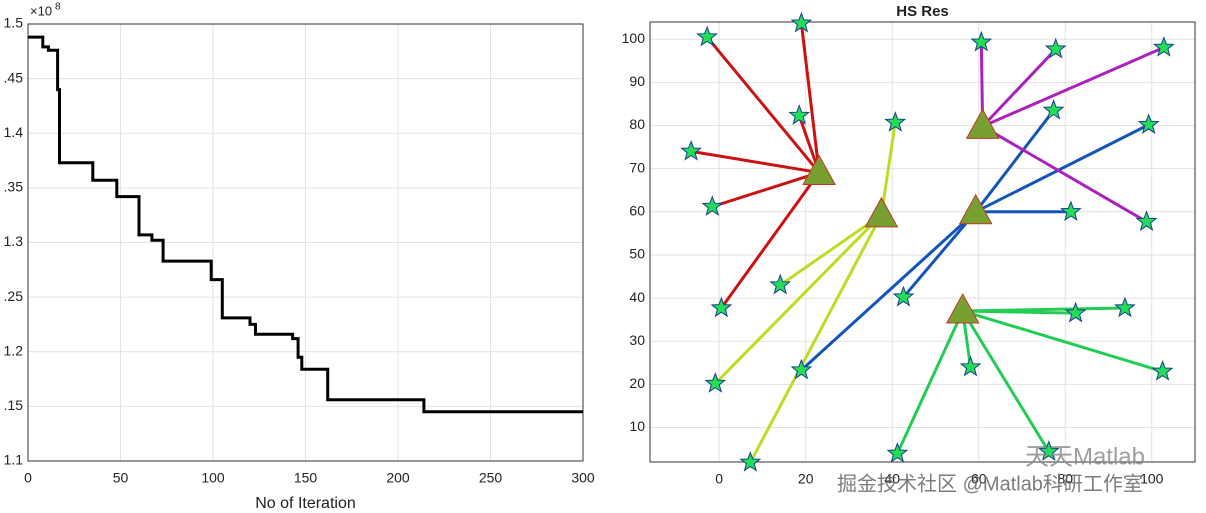 Image resolution: width=1206 pixels, height=513 pixels. Describe the element at coordinates (637, 340) in the screenshot. I see `y-tick-label: 30` at that location.